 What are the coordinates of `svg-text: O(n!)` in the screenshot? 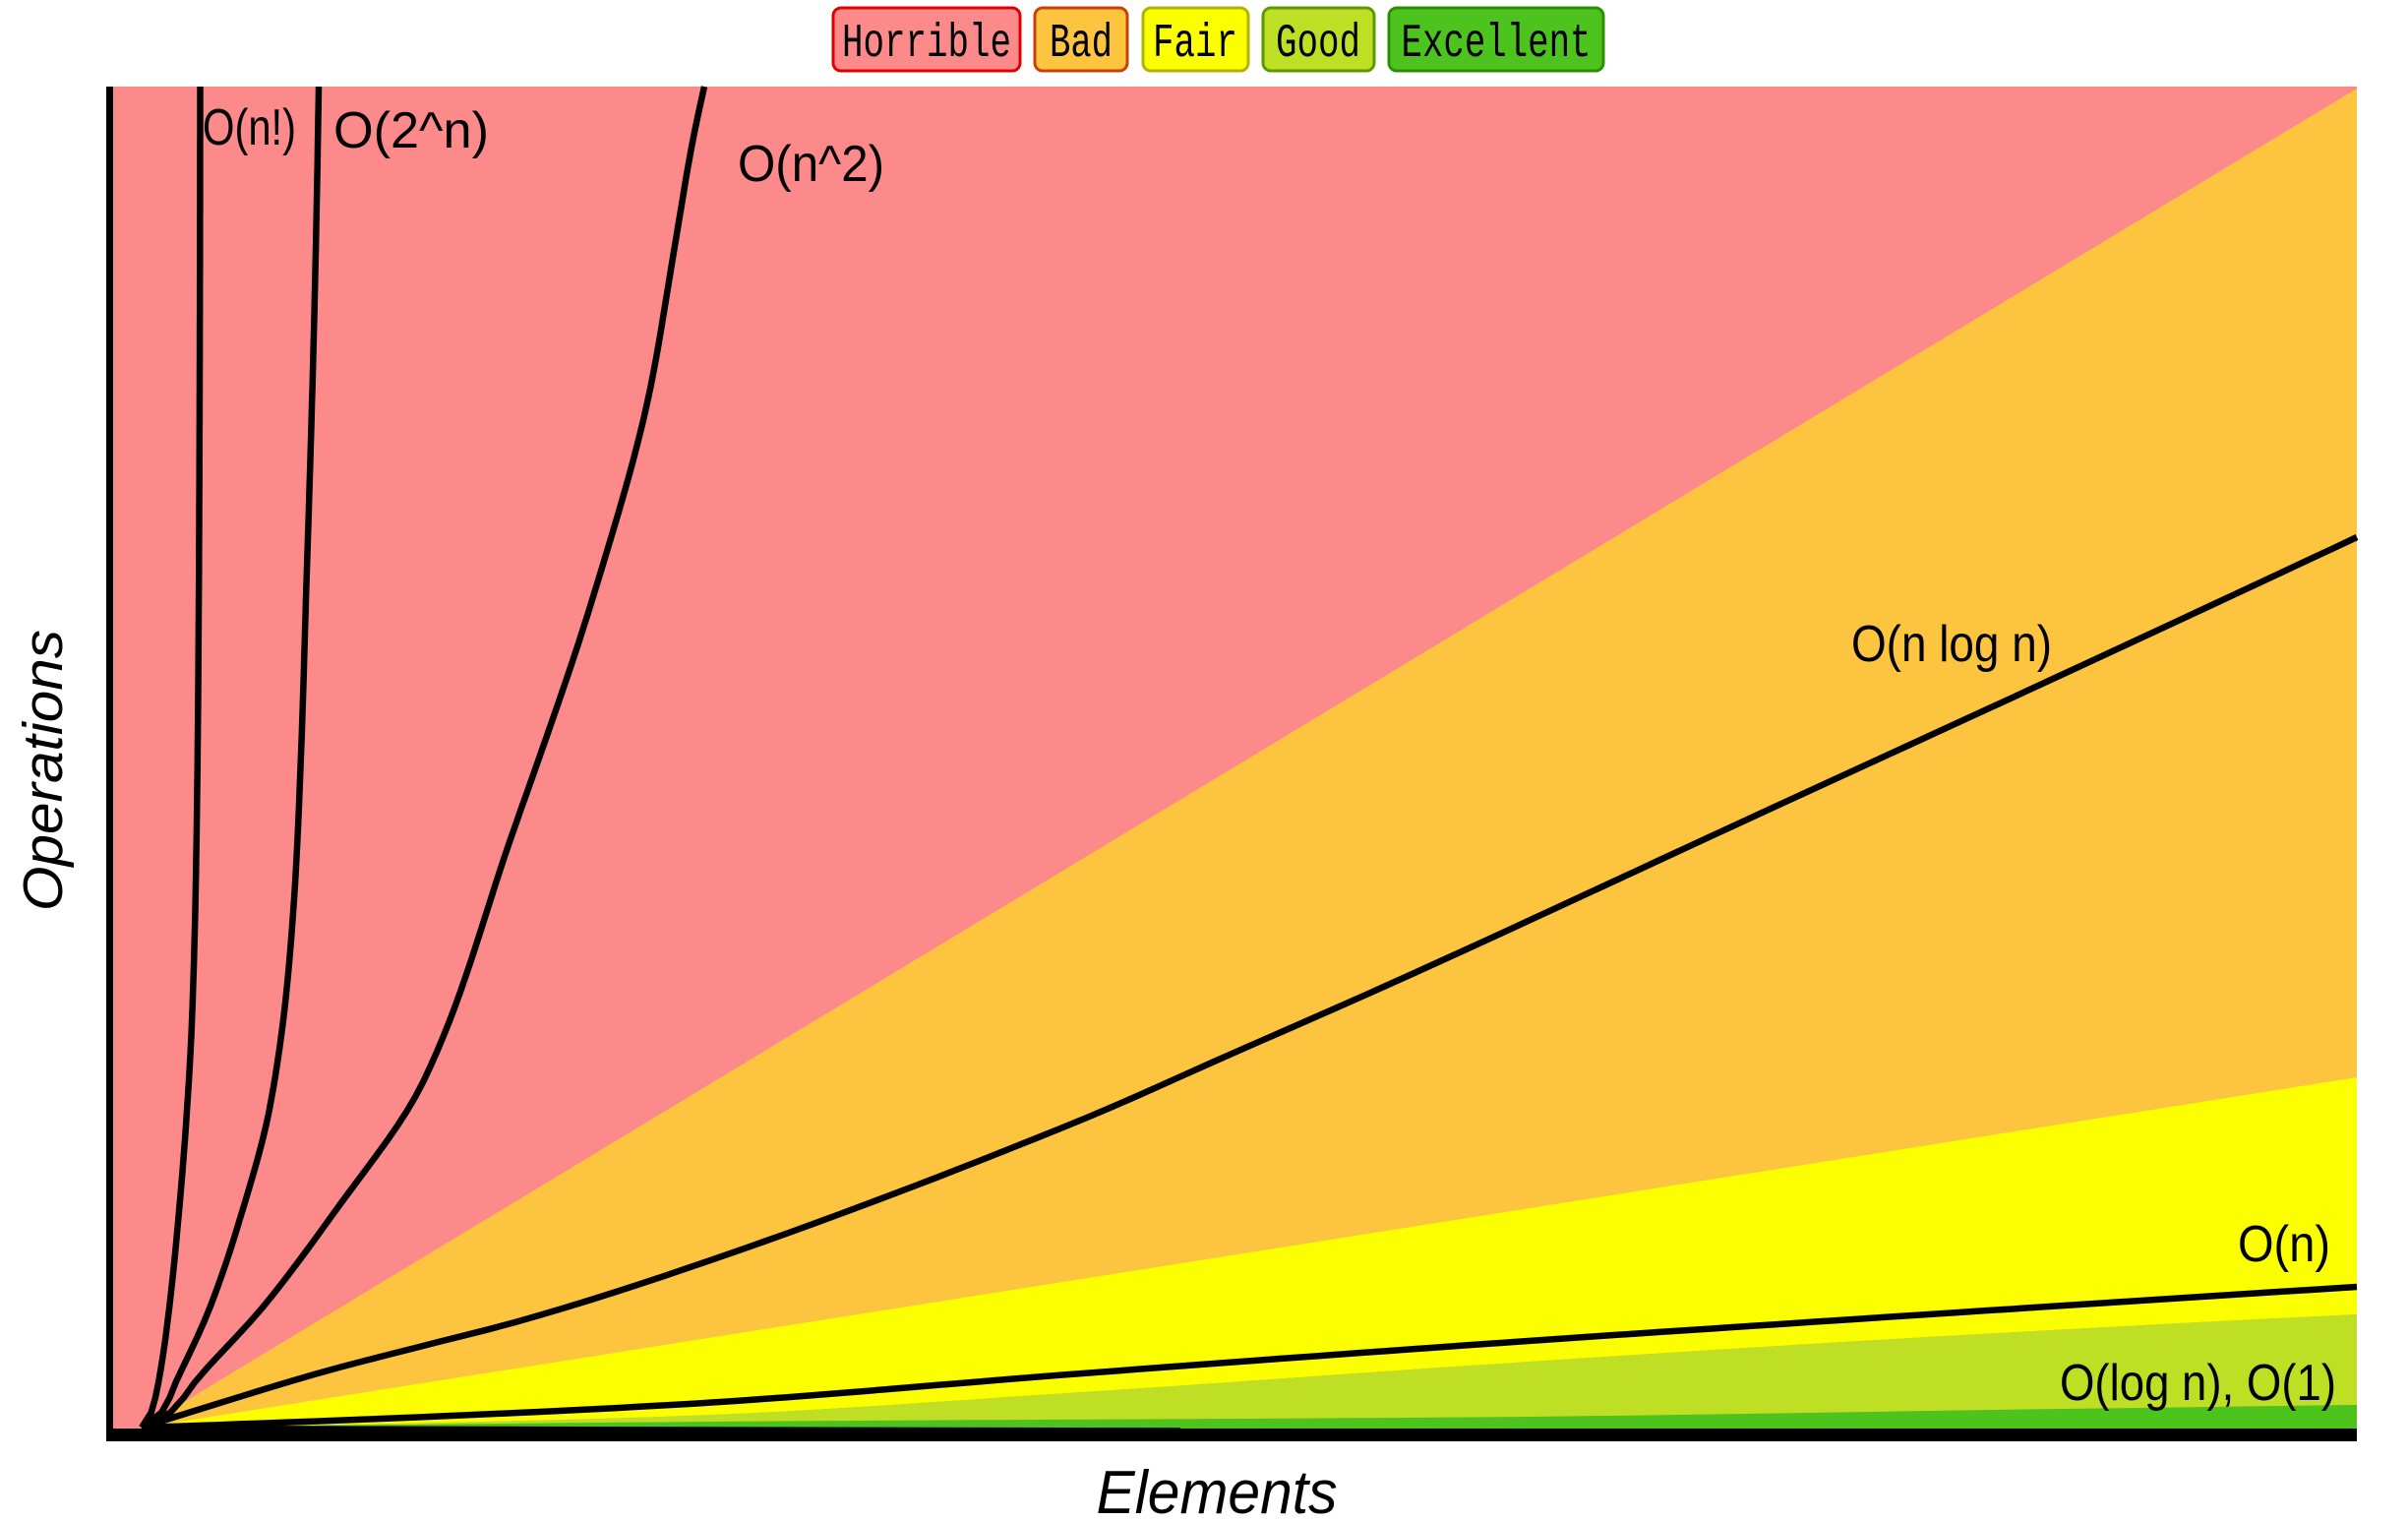 It's located at (249, 127).